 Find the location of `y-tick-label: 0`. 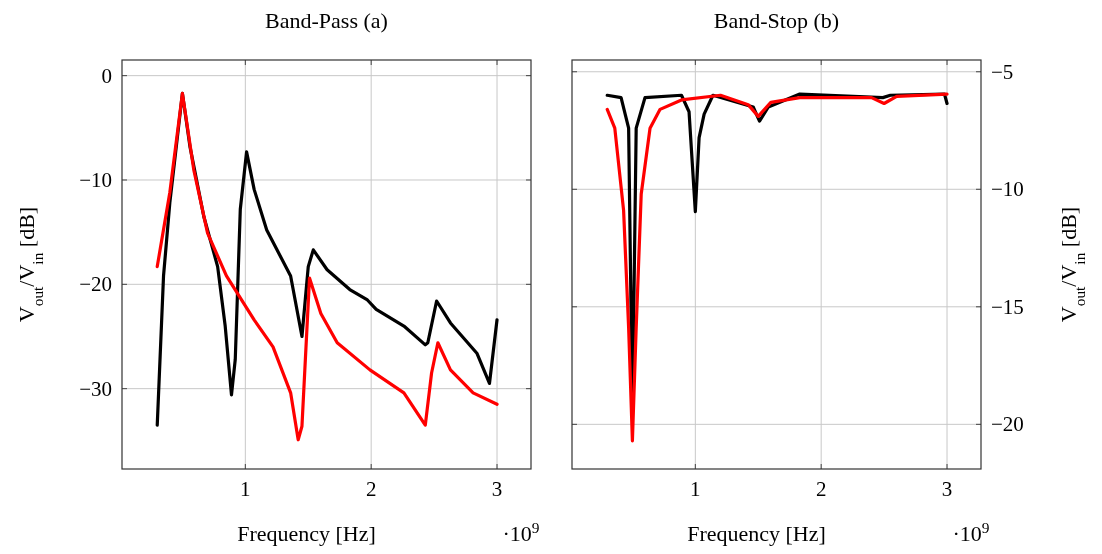

y-tick-label: 0 is located at coordinates (106, 75).